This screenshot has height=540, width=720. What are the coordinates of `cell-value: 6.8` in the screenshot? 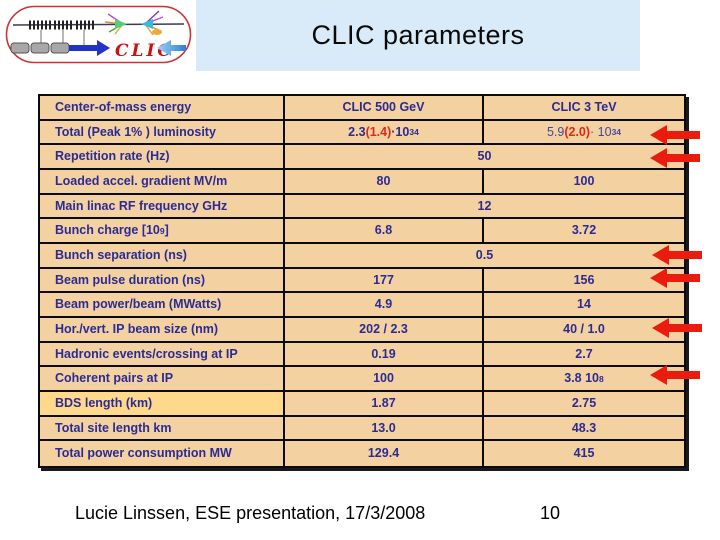 It's located at (384, 231).